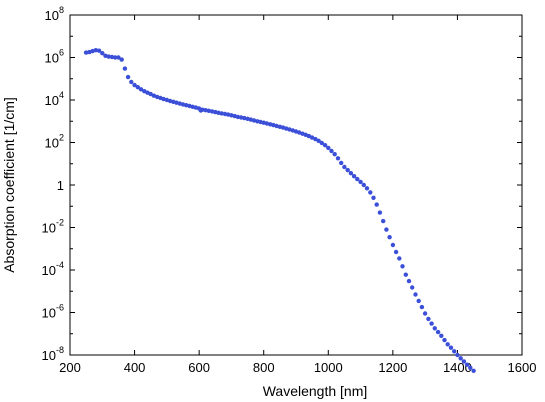 This screenshot has width=545, height=402. I want to click on y-tick-label: 10⁶, so click(54, 57).